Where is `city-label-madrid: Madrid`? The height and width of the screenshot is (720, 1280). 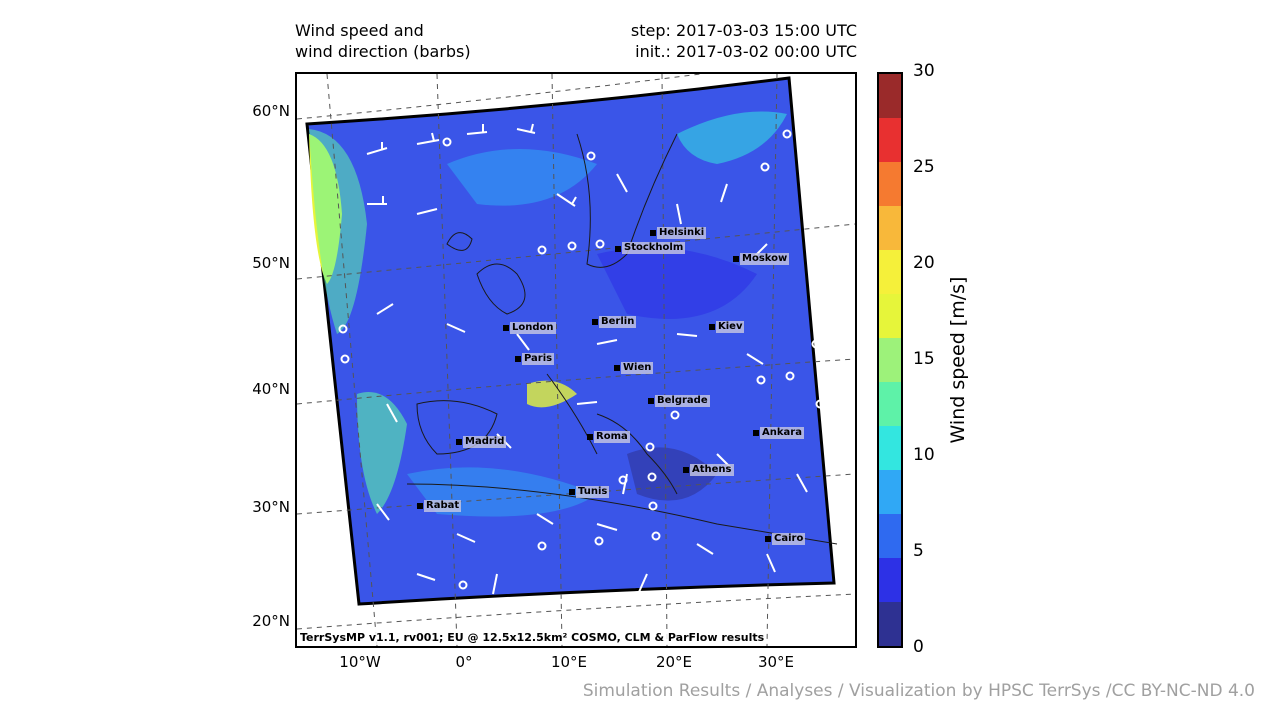 city-label-madrid: Madrid is located at coordinates (485, 442).